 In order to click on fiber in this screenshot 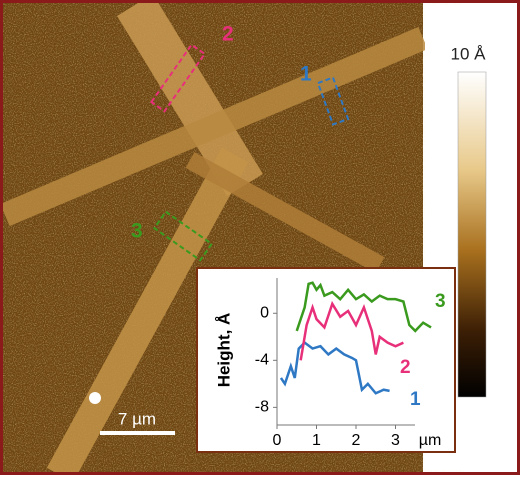, I will do `click(285, 212)`.